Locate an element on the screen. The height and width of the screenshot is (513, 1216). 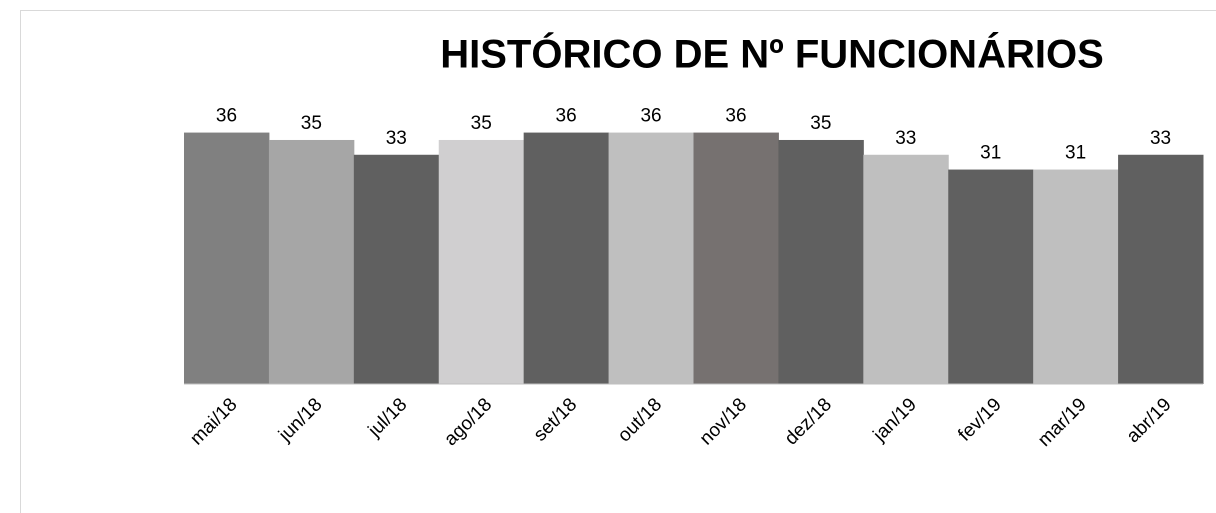
chart-title: HISTÓRICO DE Nº FUNCIONÁRIOS is located at coordinates (772, 54).